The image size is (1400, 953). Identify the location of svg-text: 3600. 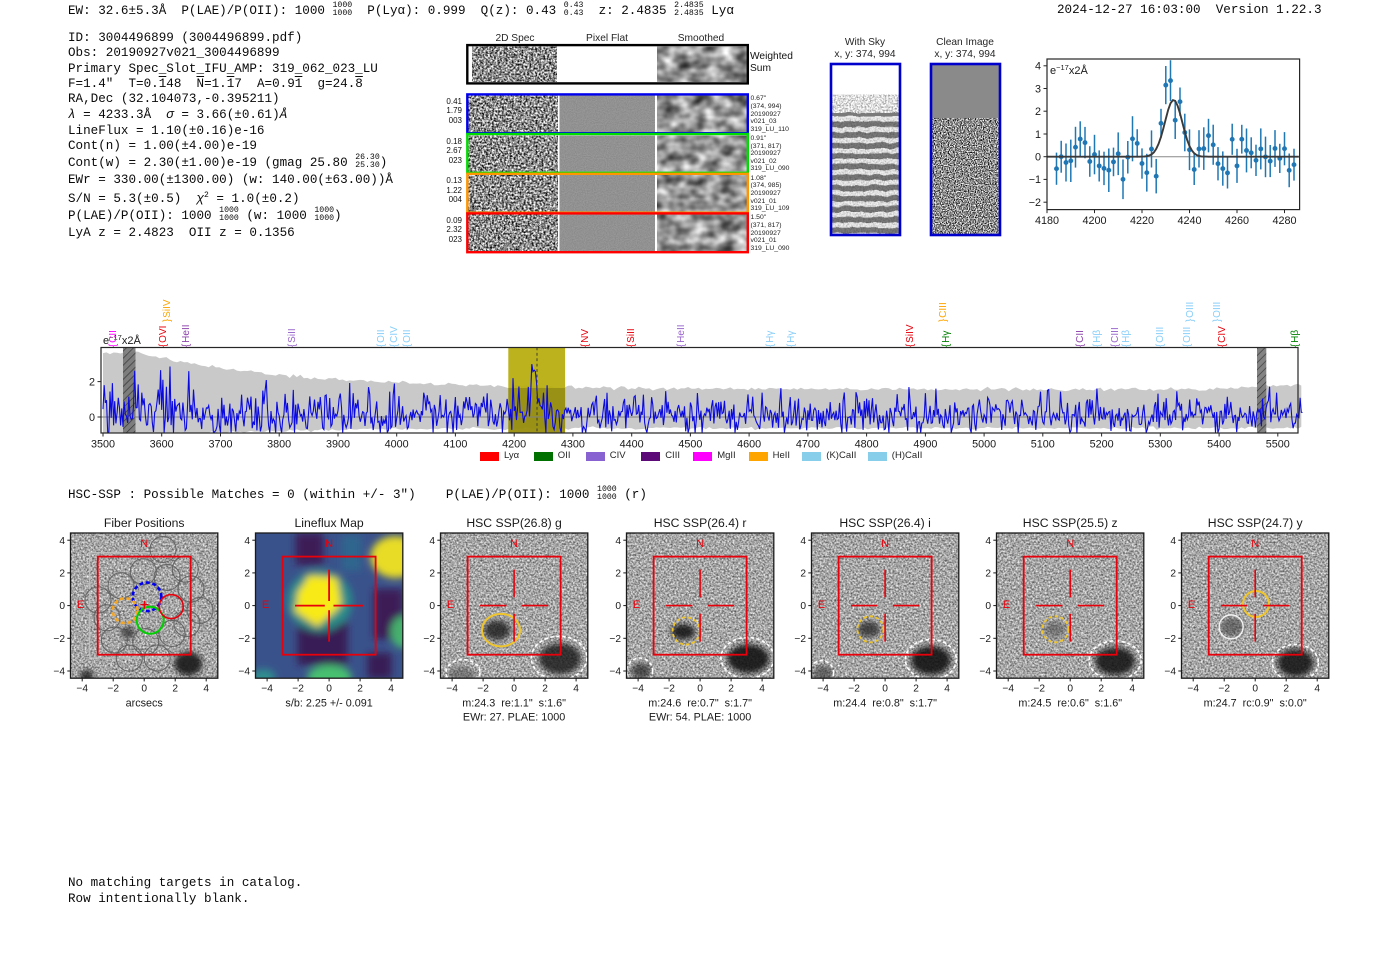
(162, 445).